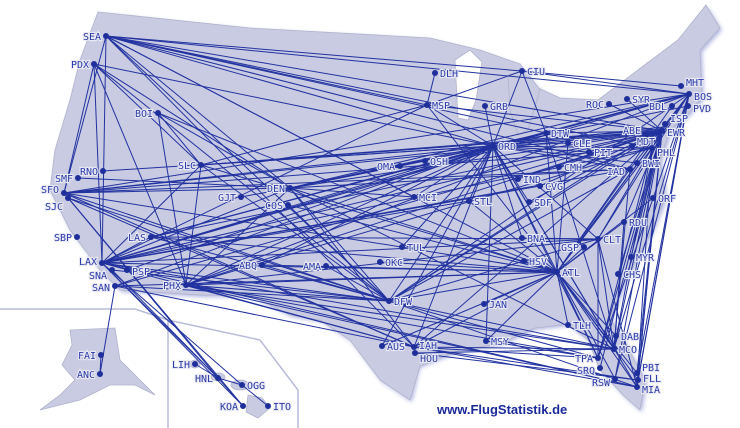 Image resolution: width=740 pixels, height=428 pixels. I want to click on airport-dab: DAB, so click(626, 337).